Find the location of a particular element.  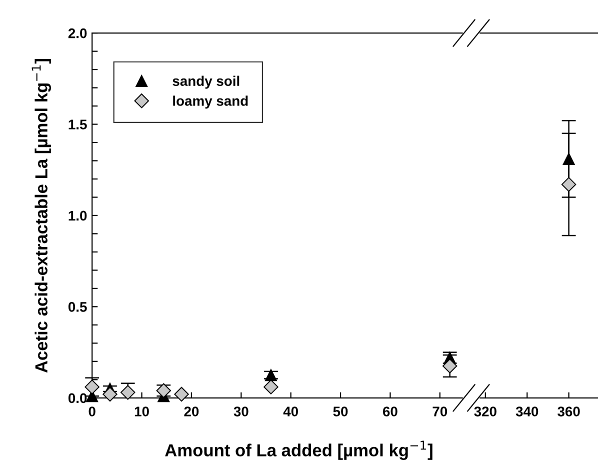

legend-label: sandy soil is located at coordinates (206, 82).